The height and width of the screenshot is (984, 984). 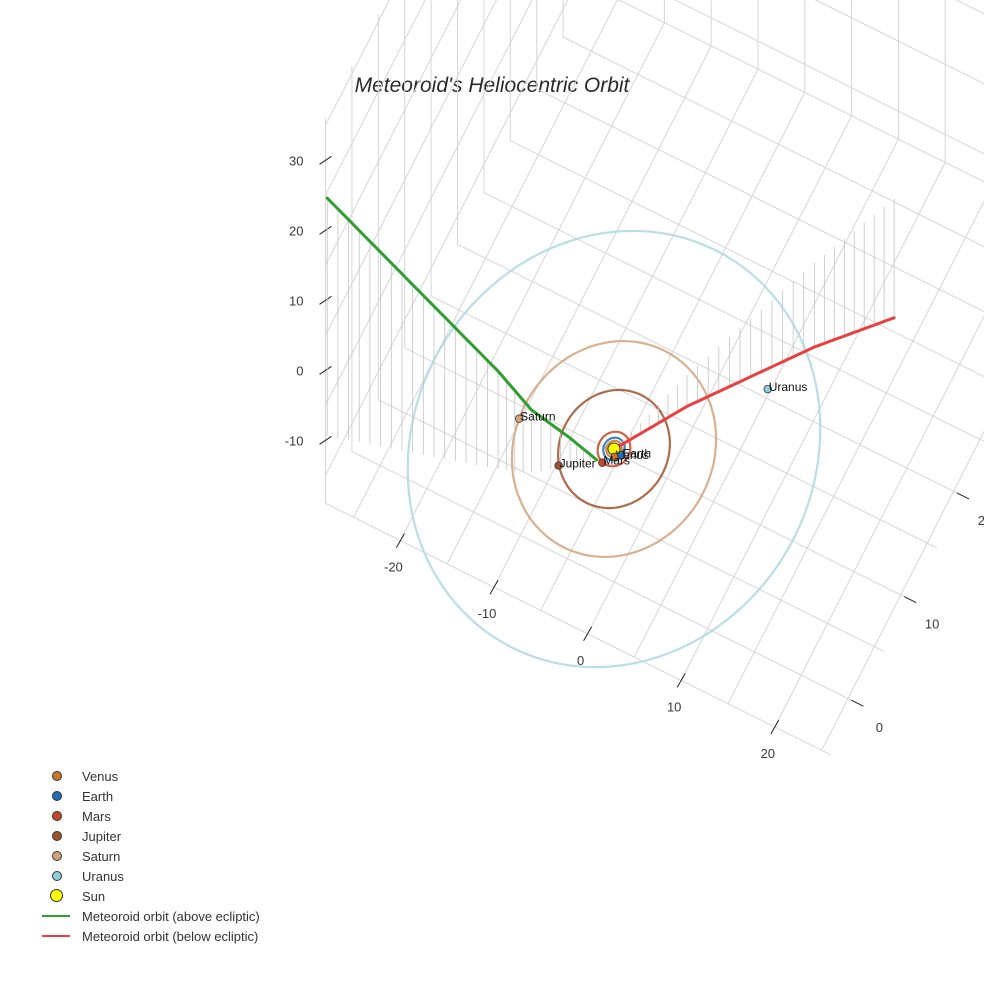 What do you see at coordinates (537, 417) in the screenshot?
I see `planet-label-saturn: Saturn` at bounding box center [537, 417].